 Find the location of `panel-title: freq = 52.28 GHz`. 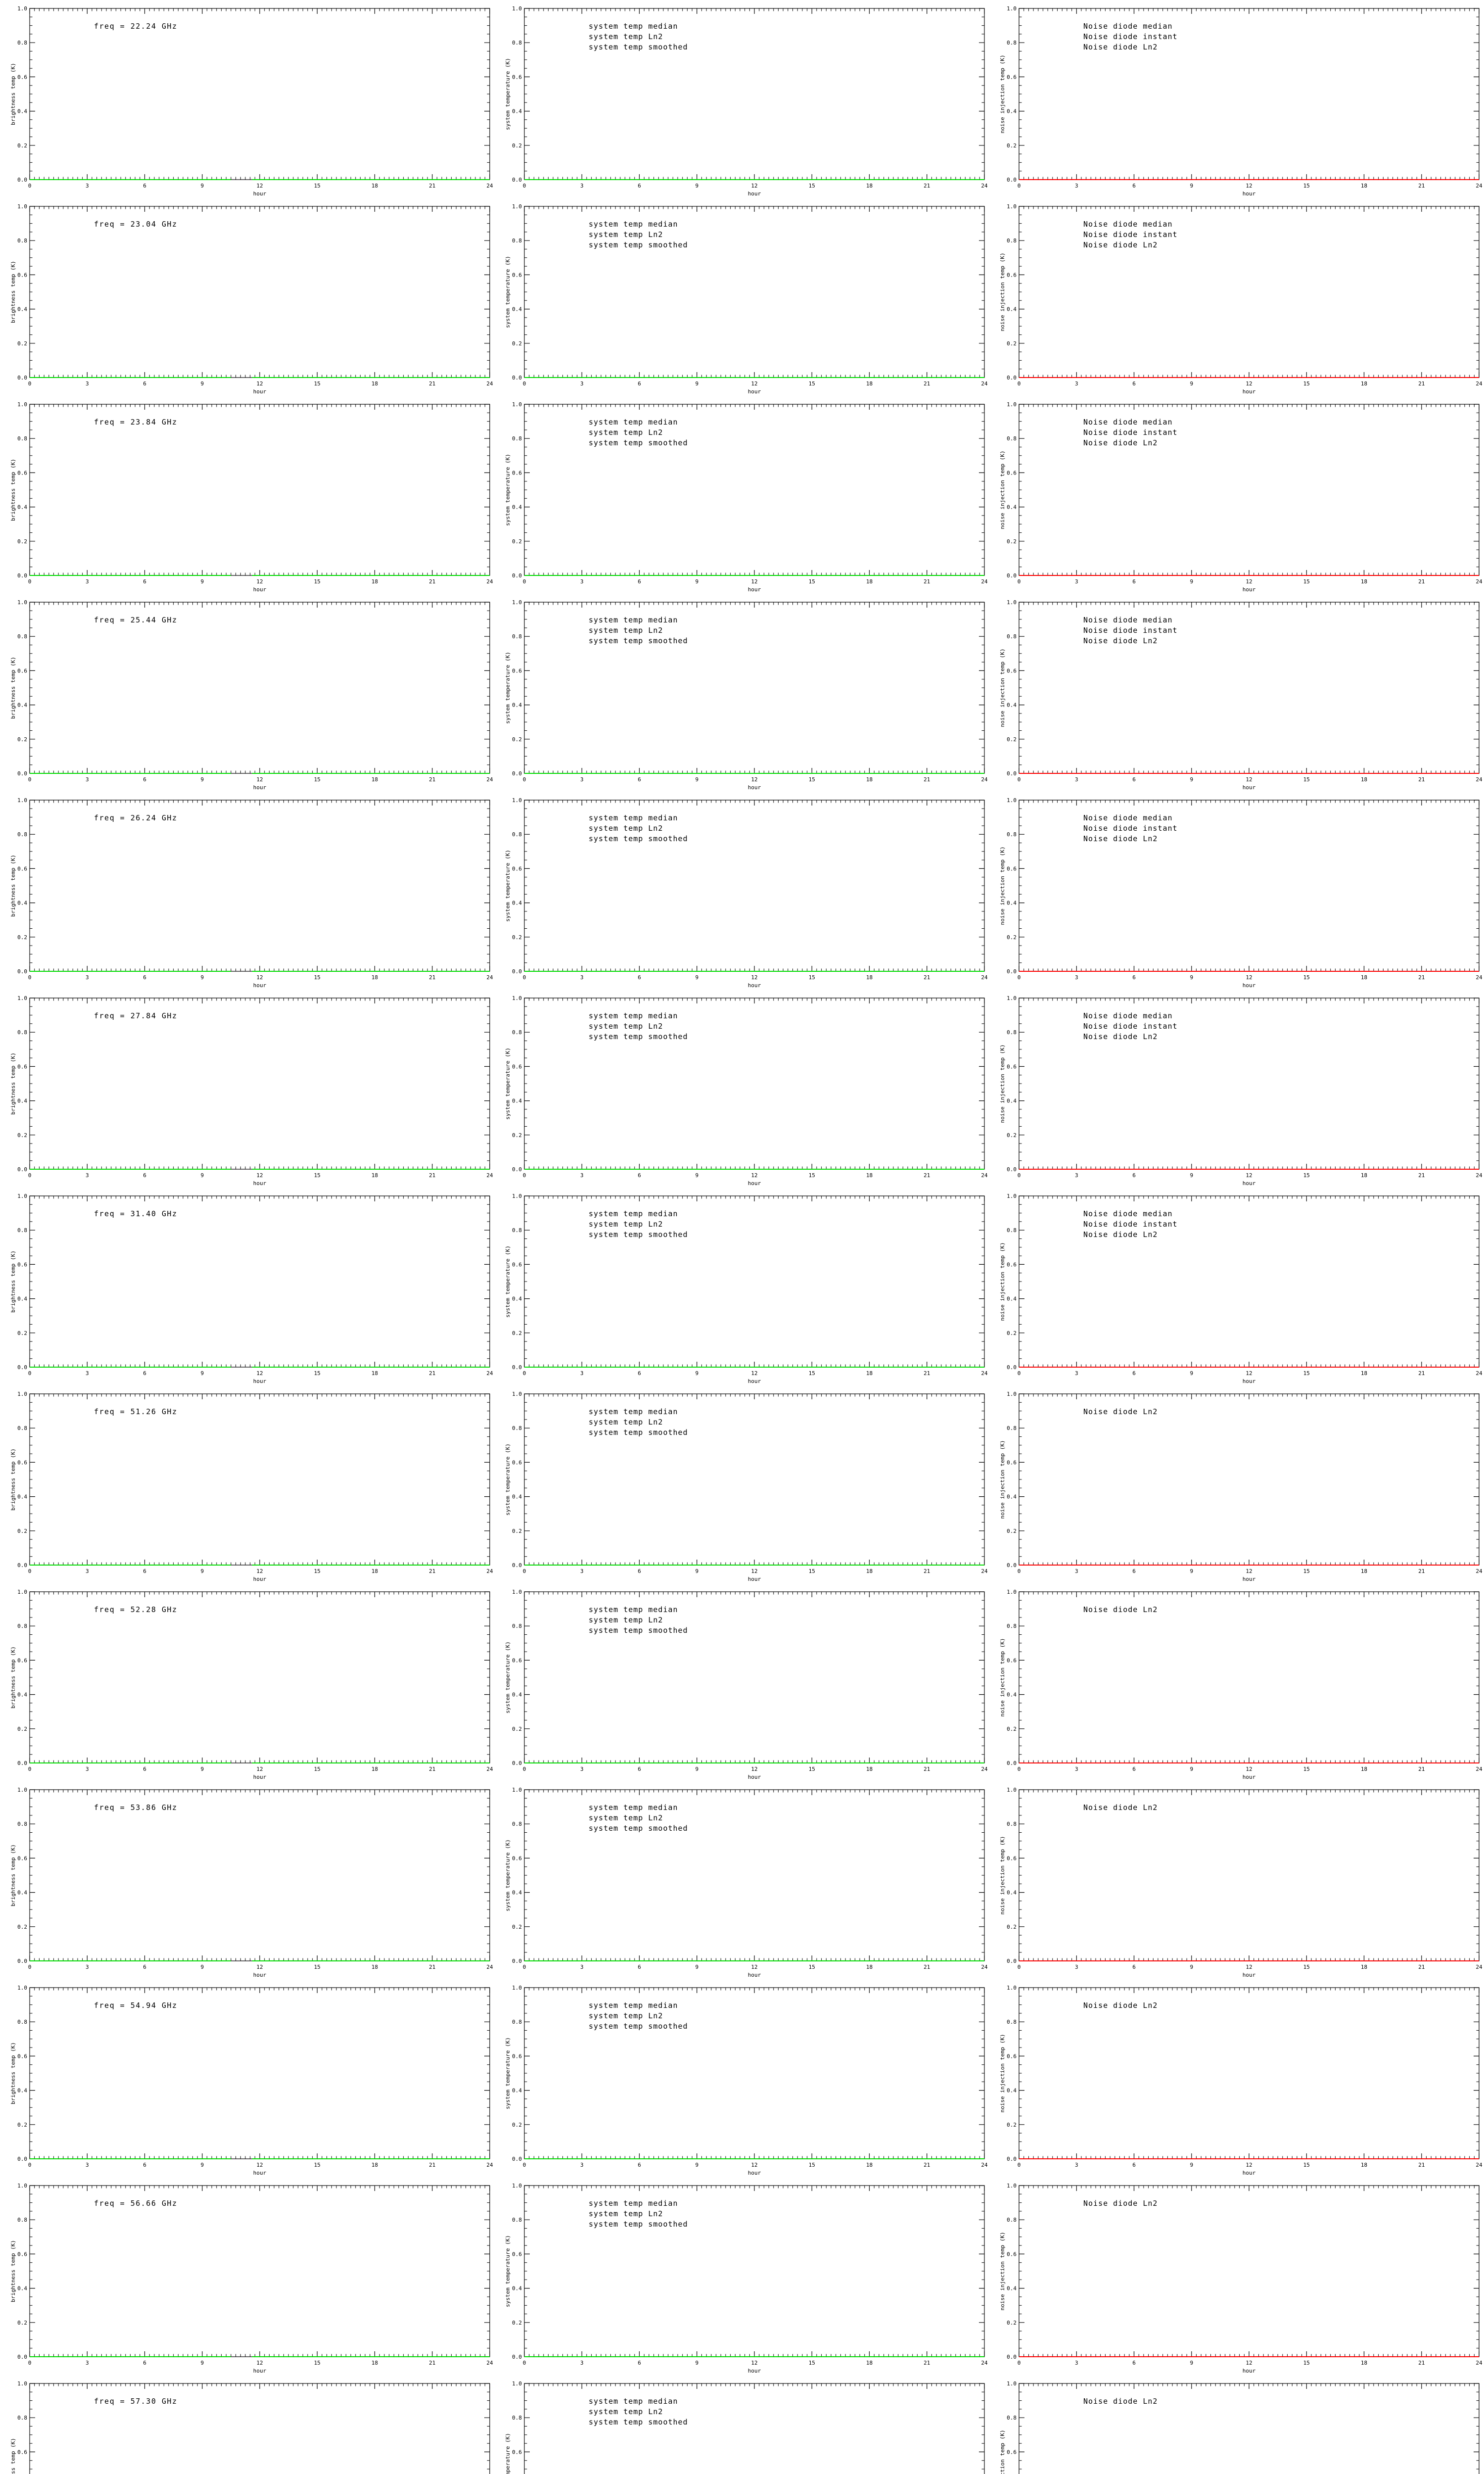

panel-title: freq = 52.28 GHz is located at coordinates (136, 1610).